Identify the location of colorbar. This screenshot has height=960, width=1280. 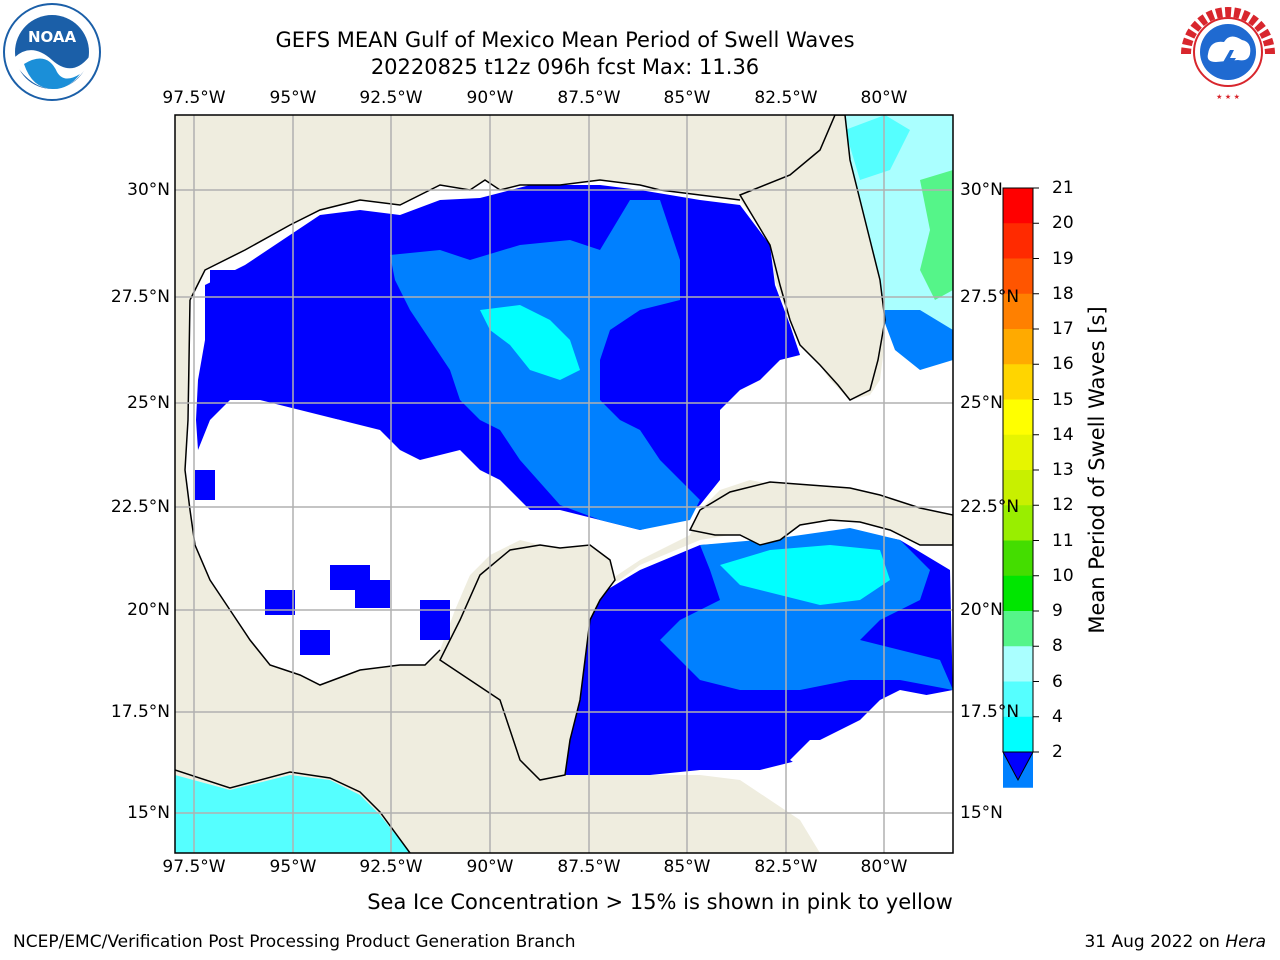
(1018, 488).